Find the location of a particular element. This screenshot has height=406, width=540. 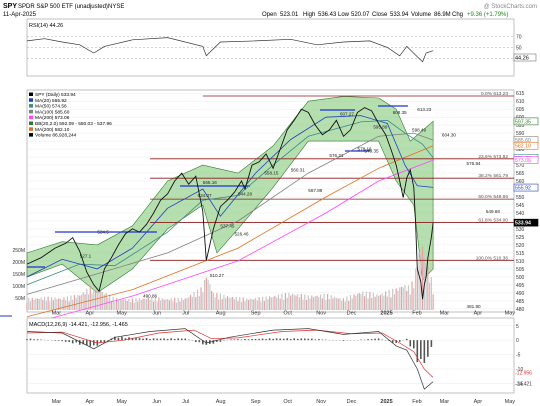

price-annotation: 510.27 is located at coordinates (217, 275).